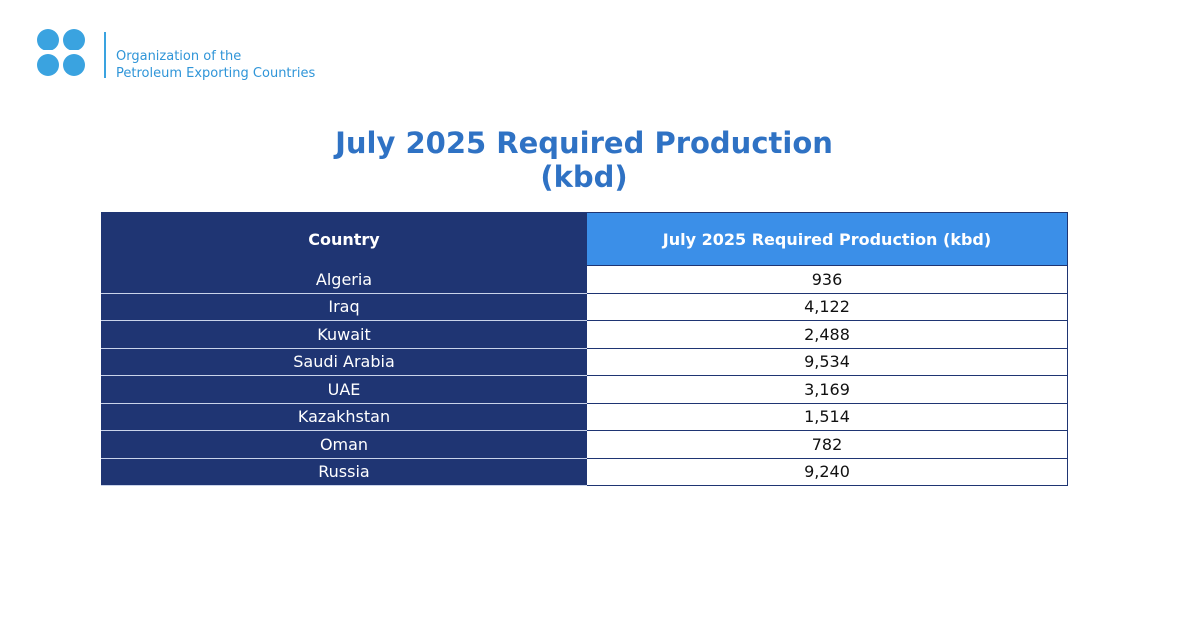 This screenshot has height=628, width=1200. What do you see at coordinates (105, 55) in the screenshot?
I see `divider` at bounding box center [105, 55].